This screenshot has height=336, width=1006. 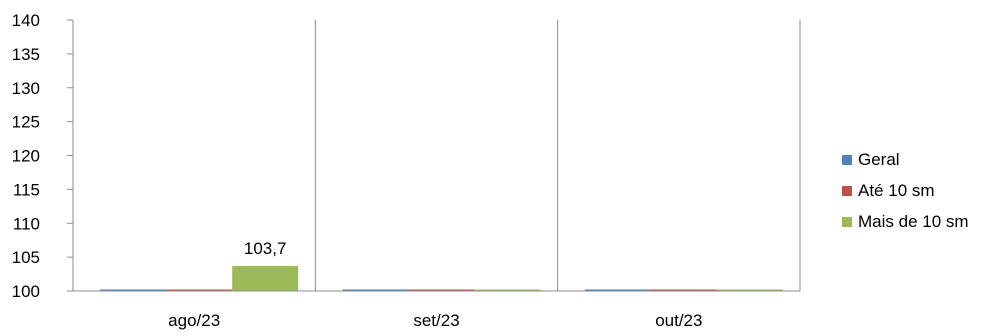 I want to click on y-tick-label: 120, so click(x=26, y=156).